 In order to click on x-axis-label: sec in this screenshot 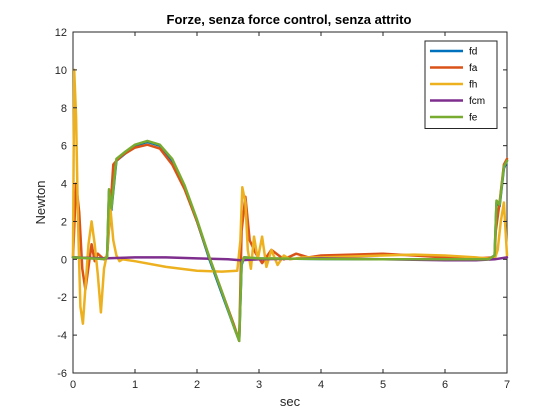, I will do `click(290, 401)`.